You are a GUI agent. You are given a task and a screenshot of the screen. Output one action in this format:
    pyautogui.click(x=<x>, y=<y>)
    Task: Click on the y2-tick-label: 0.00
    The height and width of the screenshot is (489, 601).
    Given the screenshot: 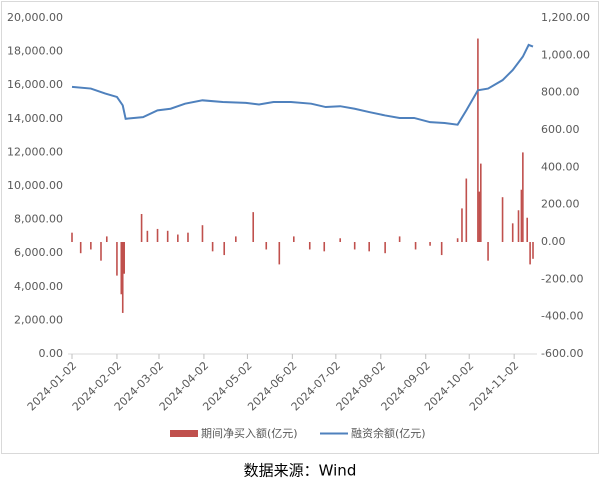 What is the action you would take?
    pyautogui.click(x=553, y=241)
    